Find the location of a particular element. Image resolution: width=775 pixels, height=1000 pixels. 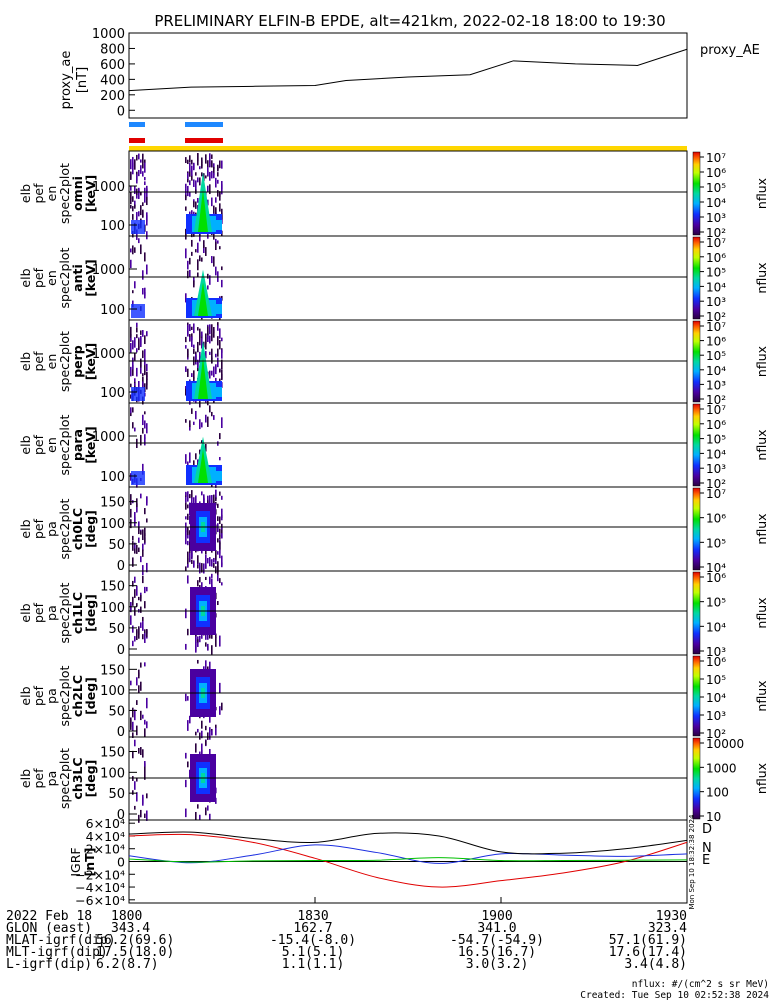

ytick-label: 1000 is located at coordinates (108, 270).